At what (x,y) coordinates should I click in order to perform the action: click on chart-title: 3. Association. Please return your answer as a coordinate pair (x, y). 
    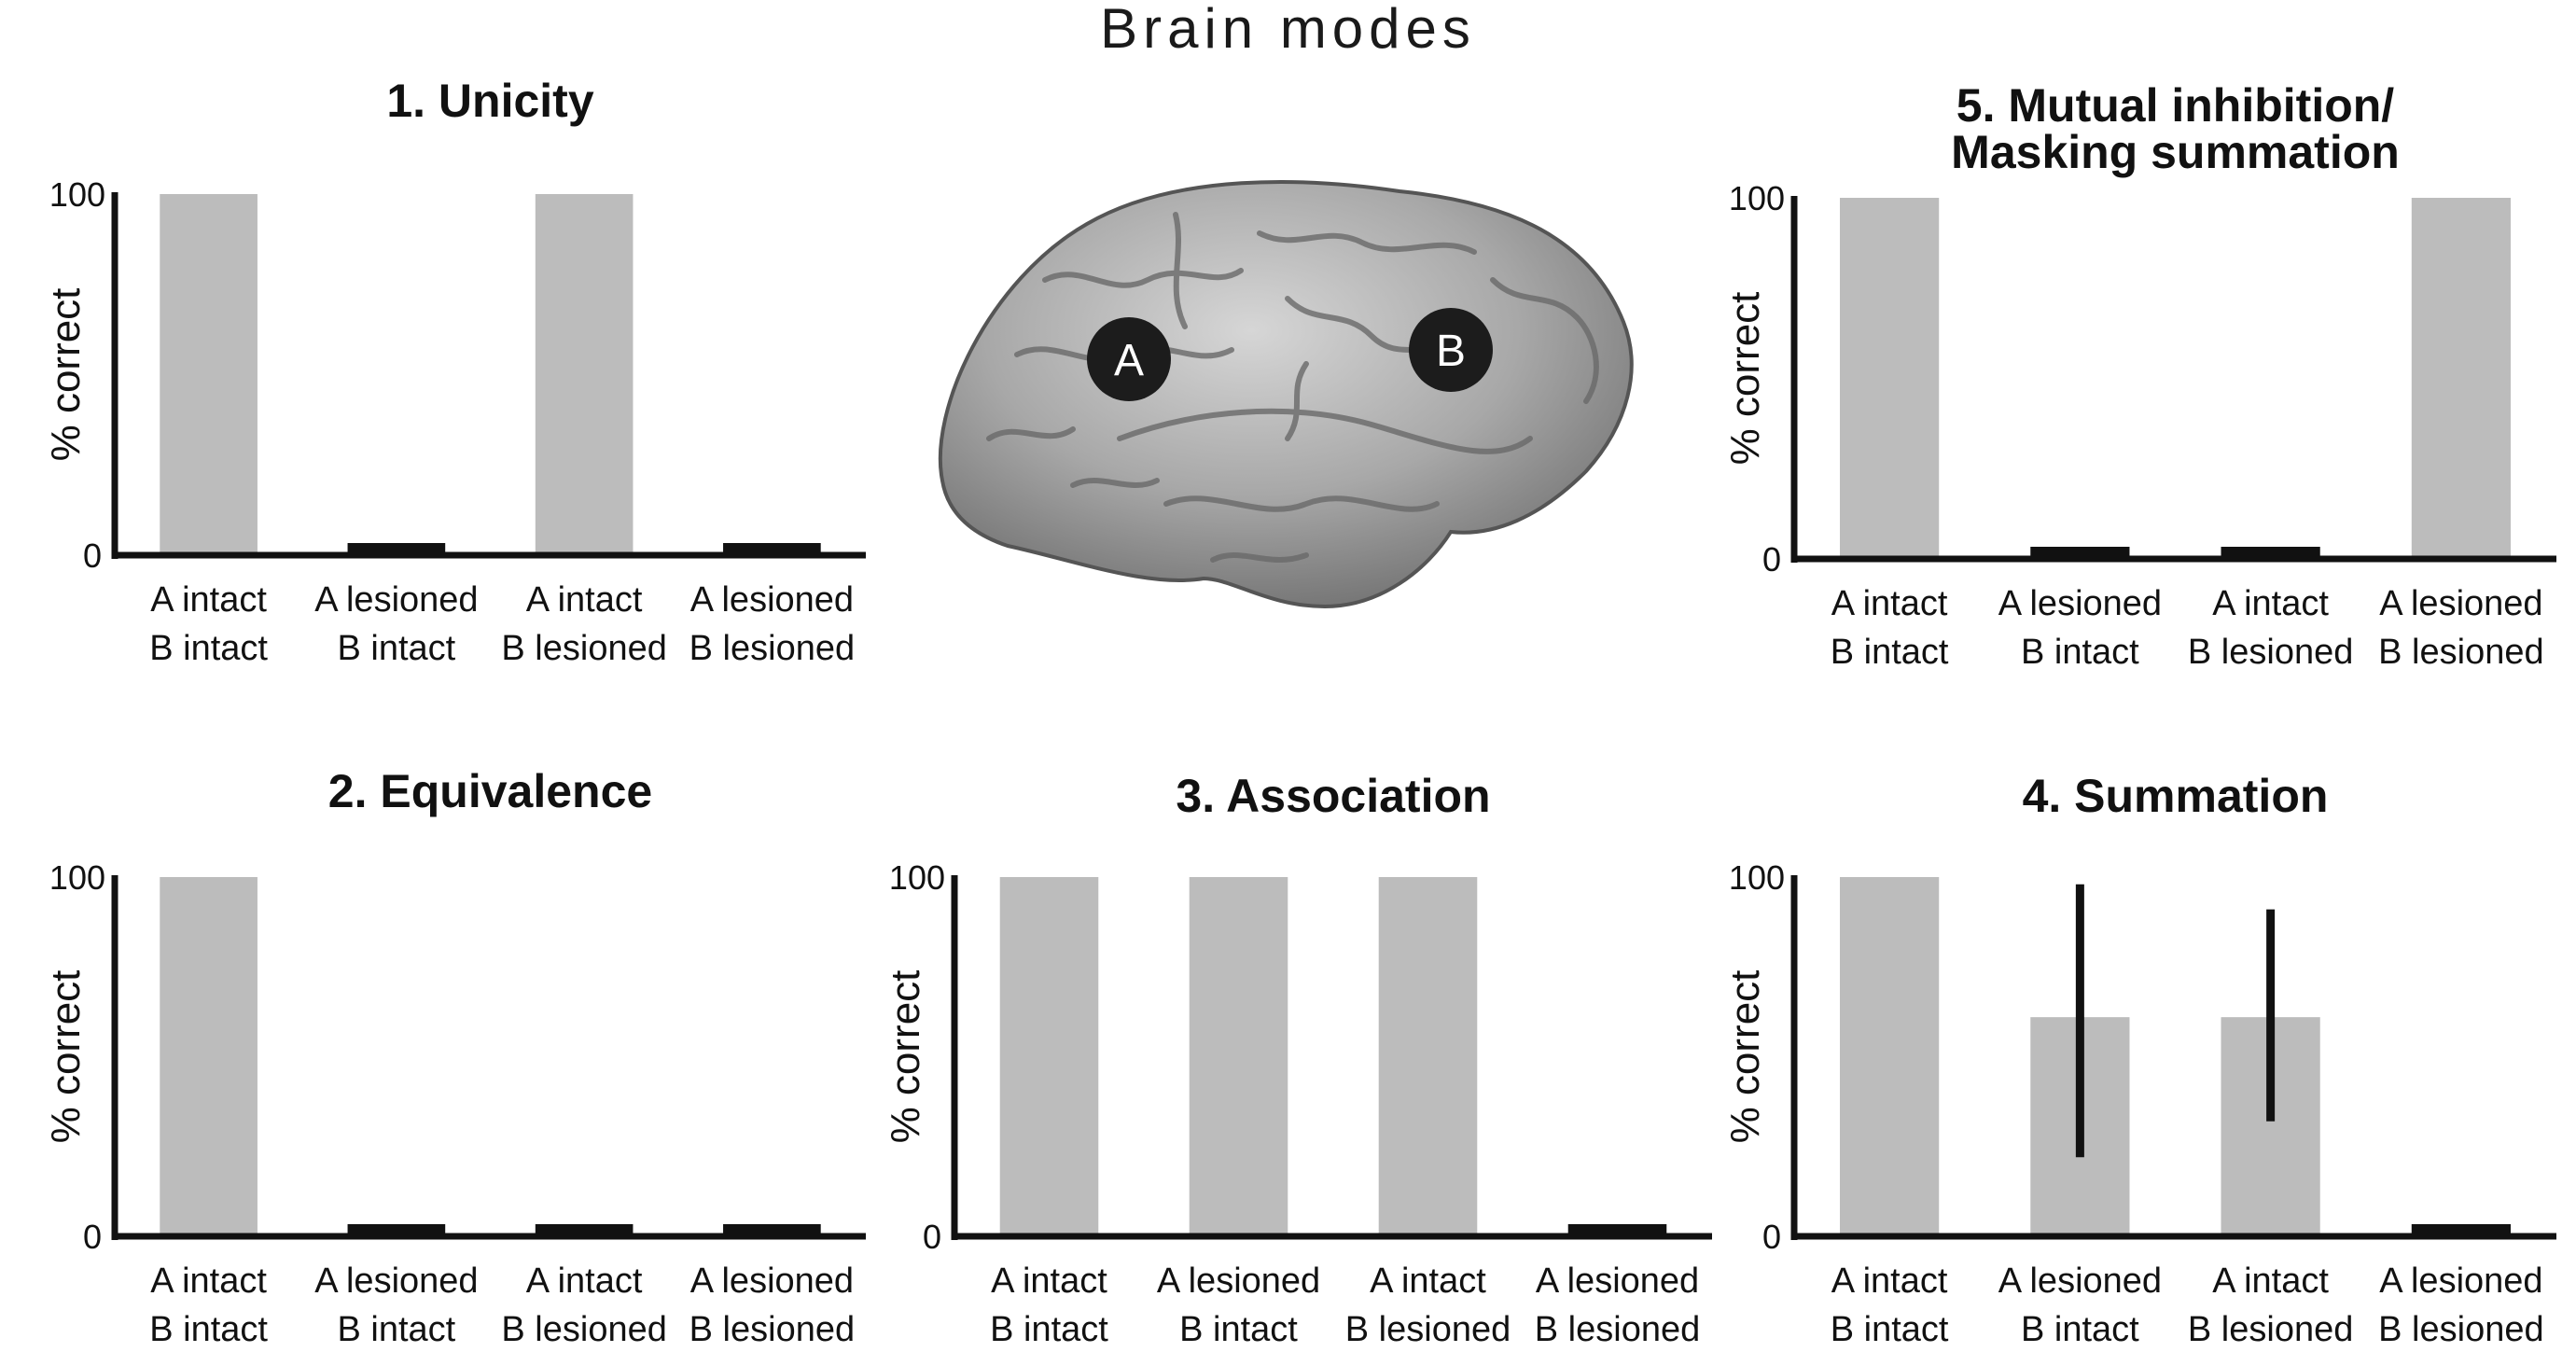
    Looking at the image, I should click on (1333, 796).